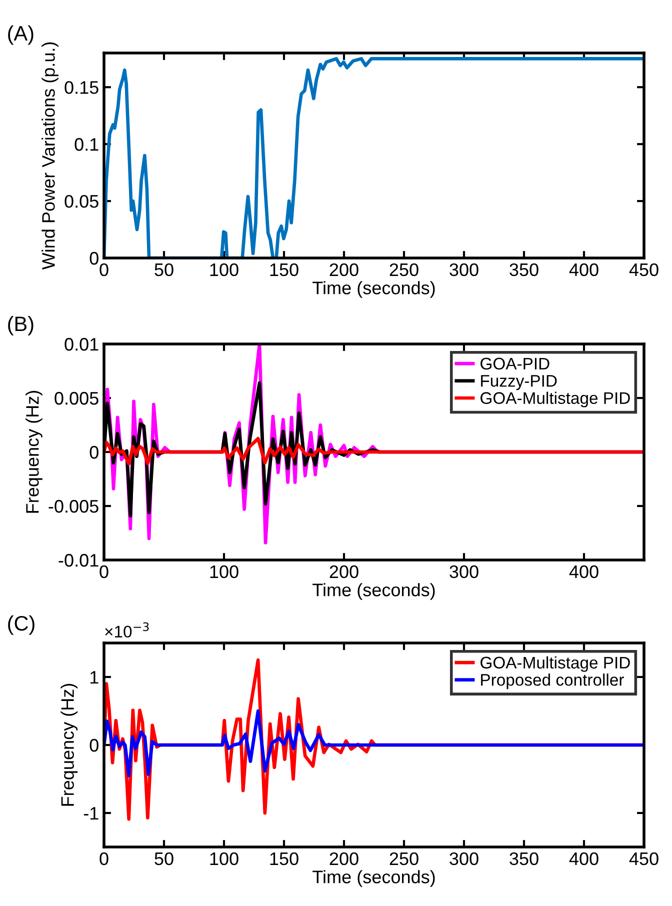 This screenshot has width=672, height=906. What do you see at coordinates (81, 87) in the screenshot?
I see `y-tick-label: 0.15` at bounding box center [81, 87].